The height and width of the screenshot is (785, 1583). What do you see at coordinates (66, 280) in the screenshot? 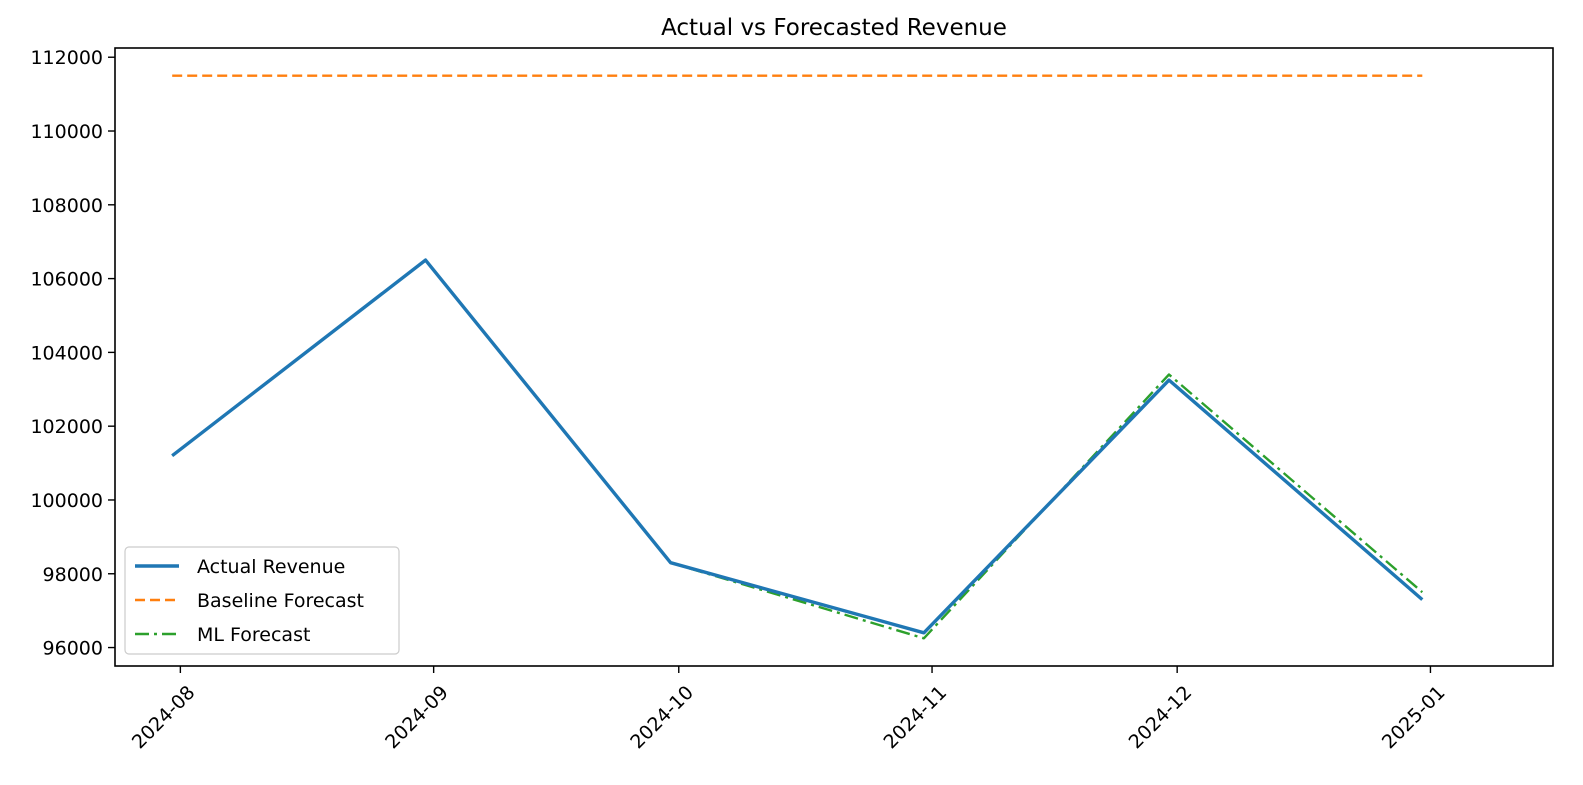
I see `y-tick-label: 106000` at bounding box center [66, 280].